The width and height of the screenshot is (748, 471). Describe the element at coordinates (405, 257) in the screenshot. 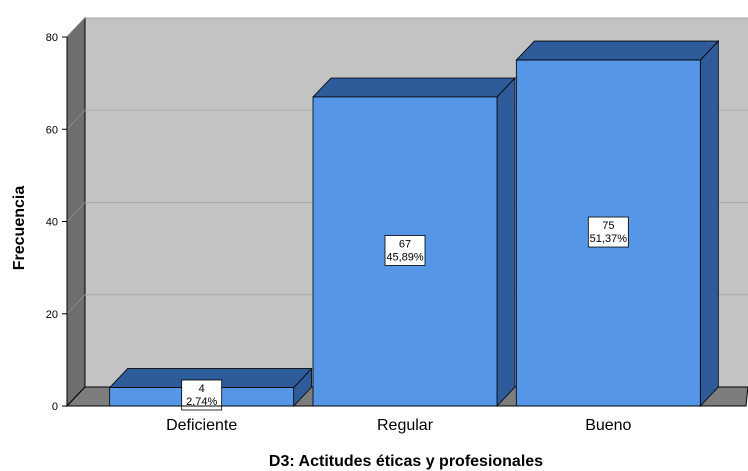

I see `data-label-percent: 45,89%` at that location.